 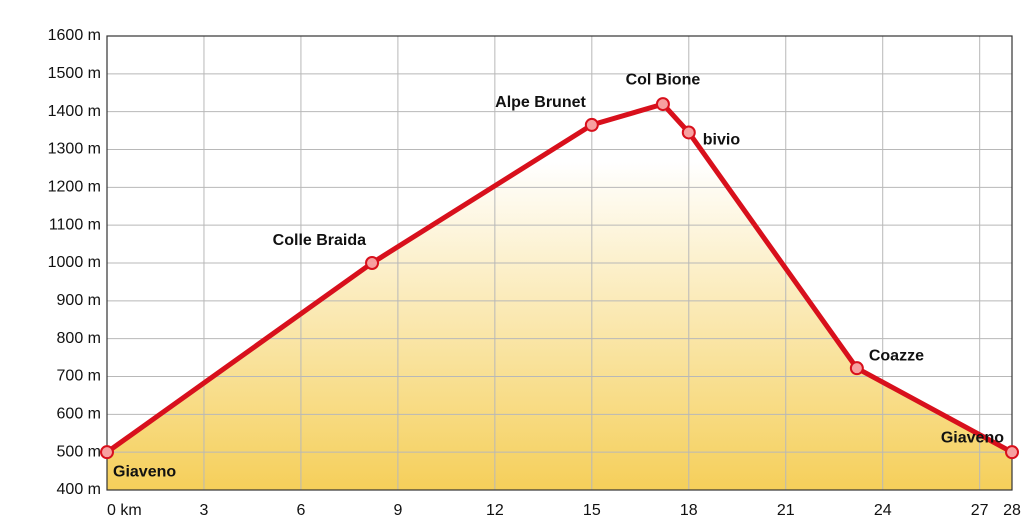 What do you see at coordinates (540, 102) in the screenshot?
I see `point-label: Alpe Brunet` at bounding box center [540, 102].